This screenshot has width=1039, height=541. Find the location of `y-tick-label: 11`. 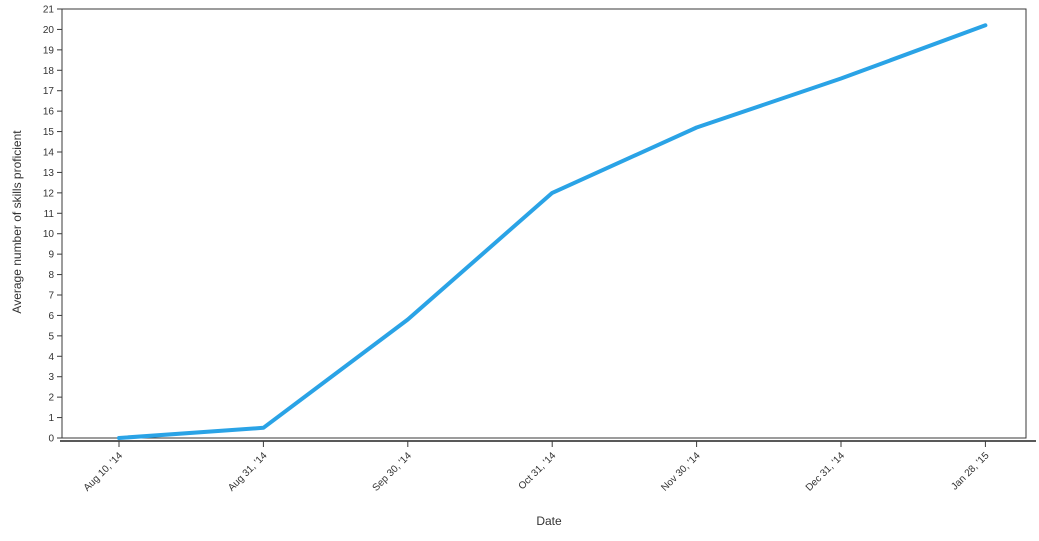

y-tick-label: 11 is located at coordinates (49, 214).